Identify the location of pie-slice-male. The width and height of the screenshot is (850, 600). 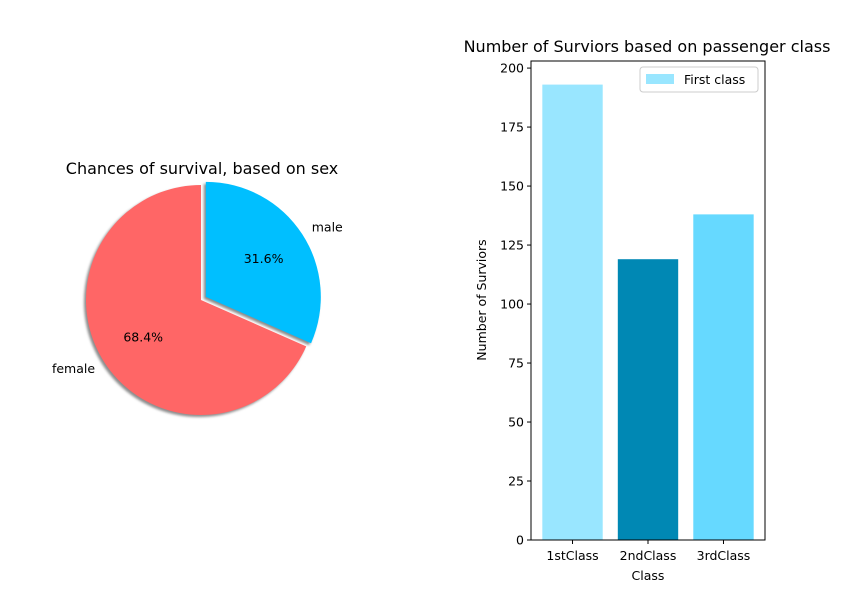
(263, 262).